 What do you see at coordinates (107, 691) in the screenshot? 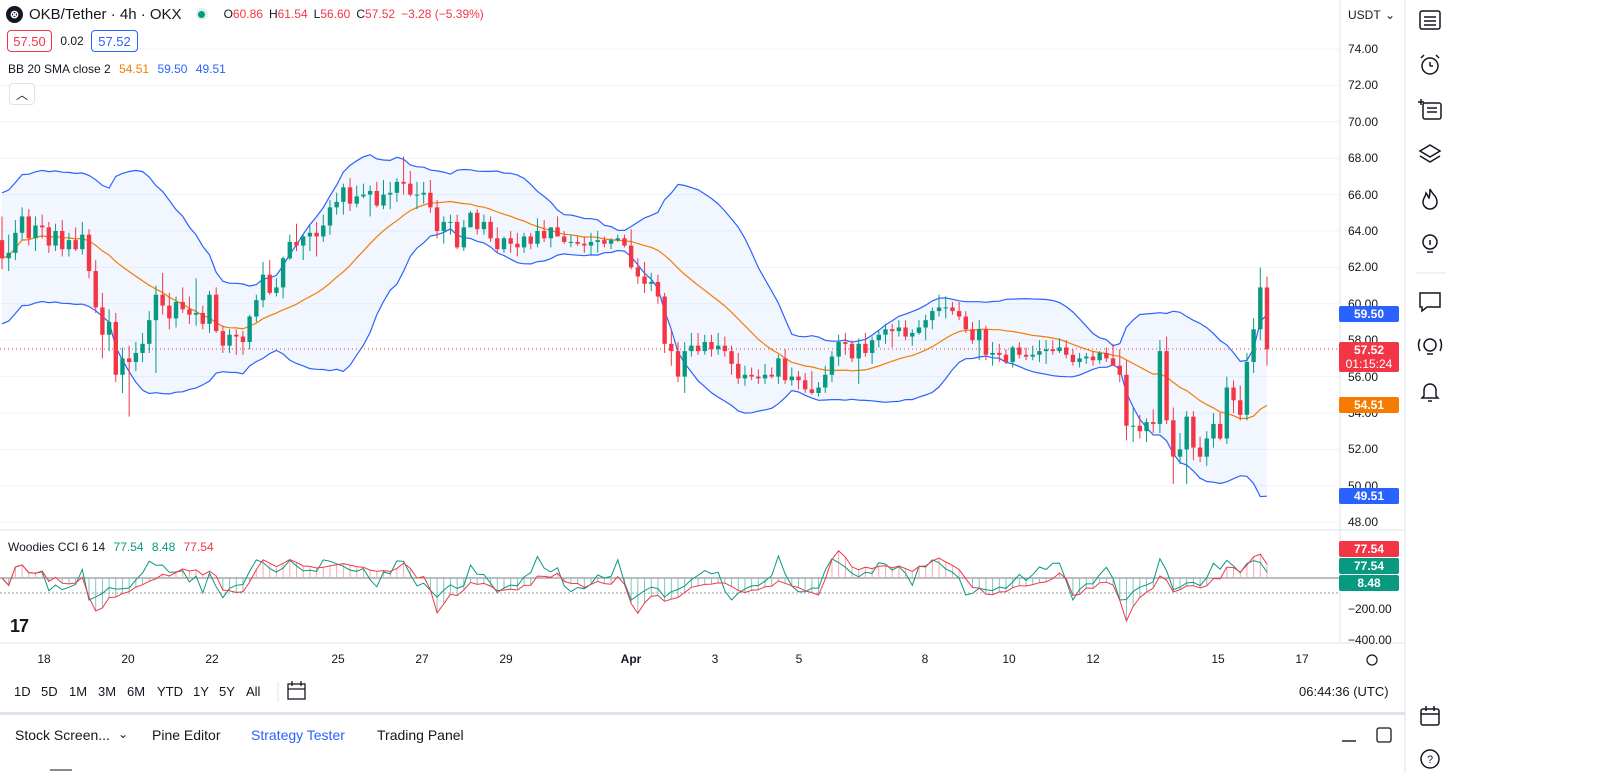
I see `timeframe-button-3m: 3M` at bounding box center [107, 691].